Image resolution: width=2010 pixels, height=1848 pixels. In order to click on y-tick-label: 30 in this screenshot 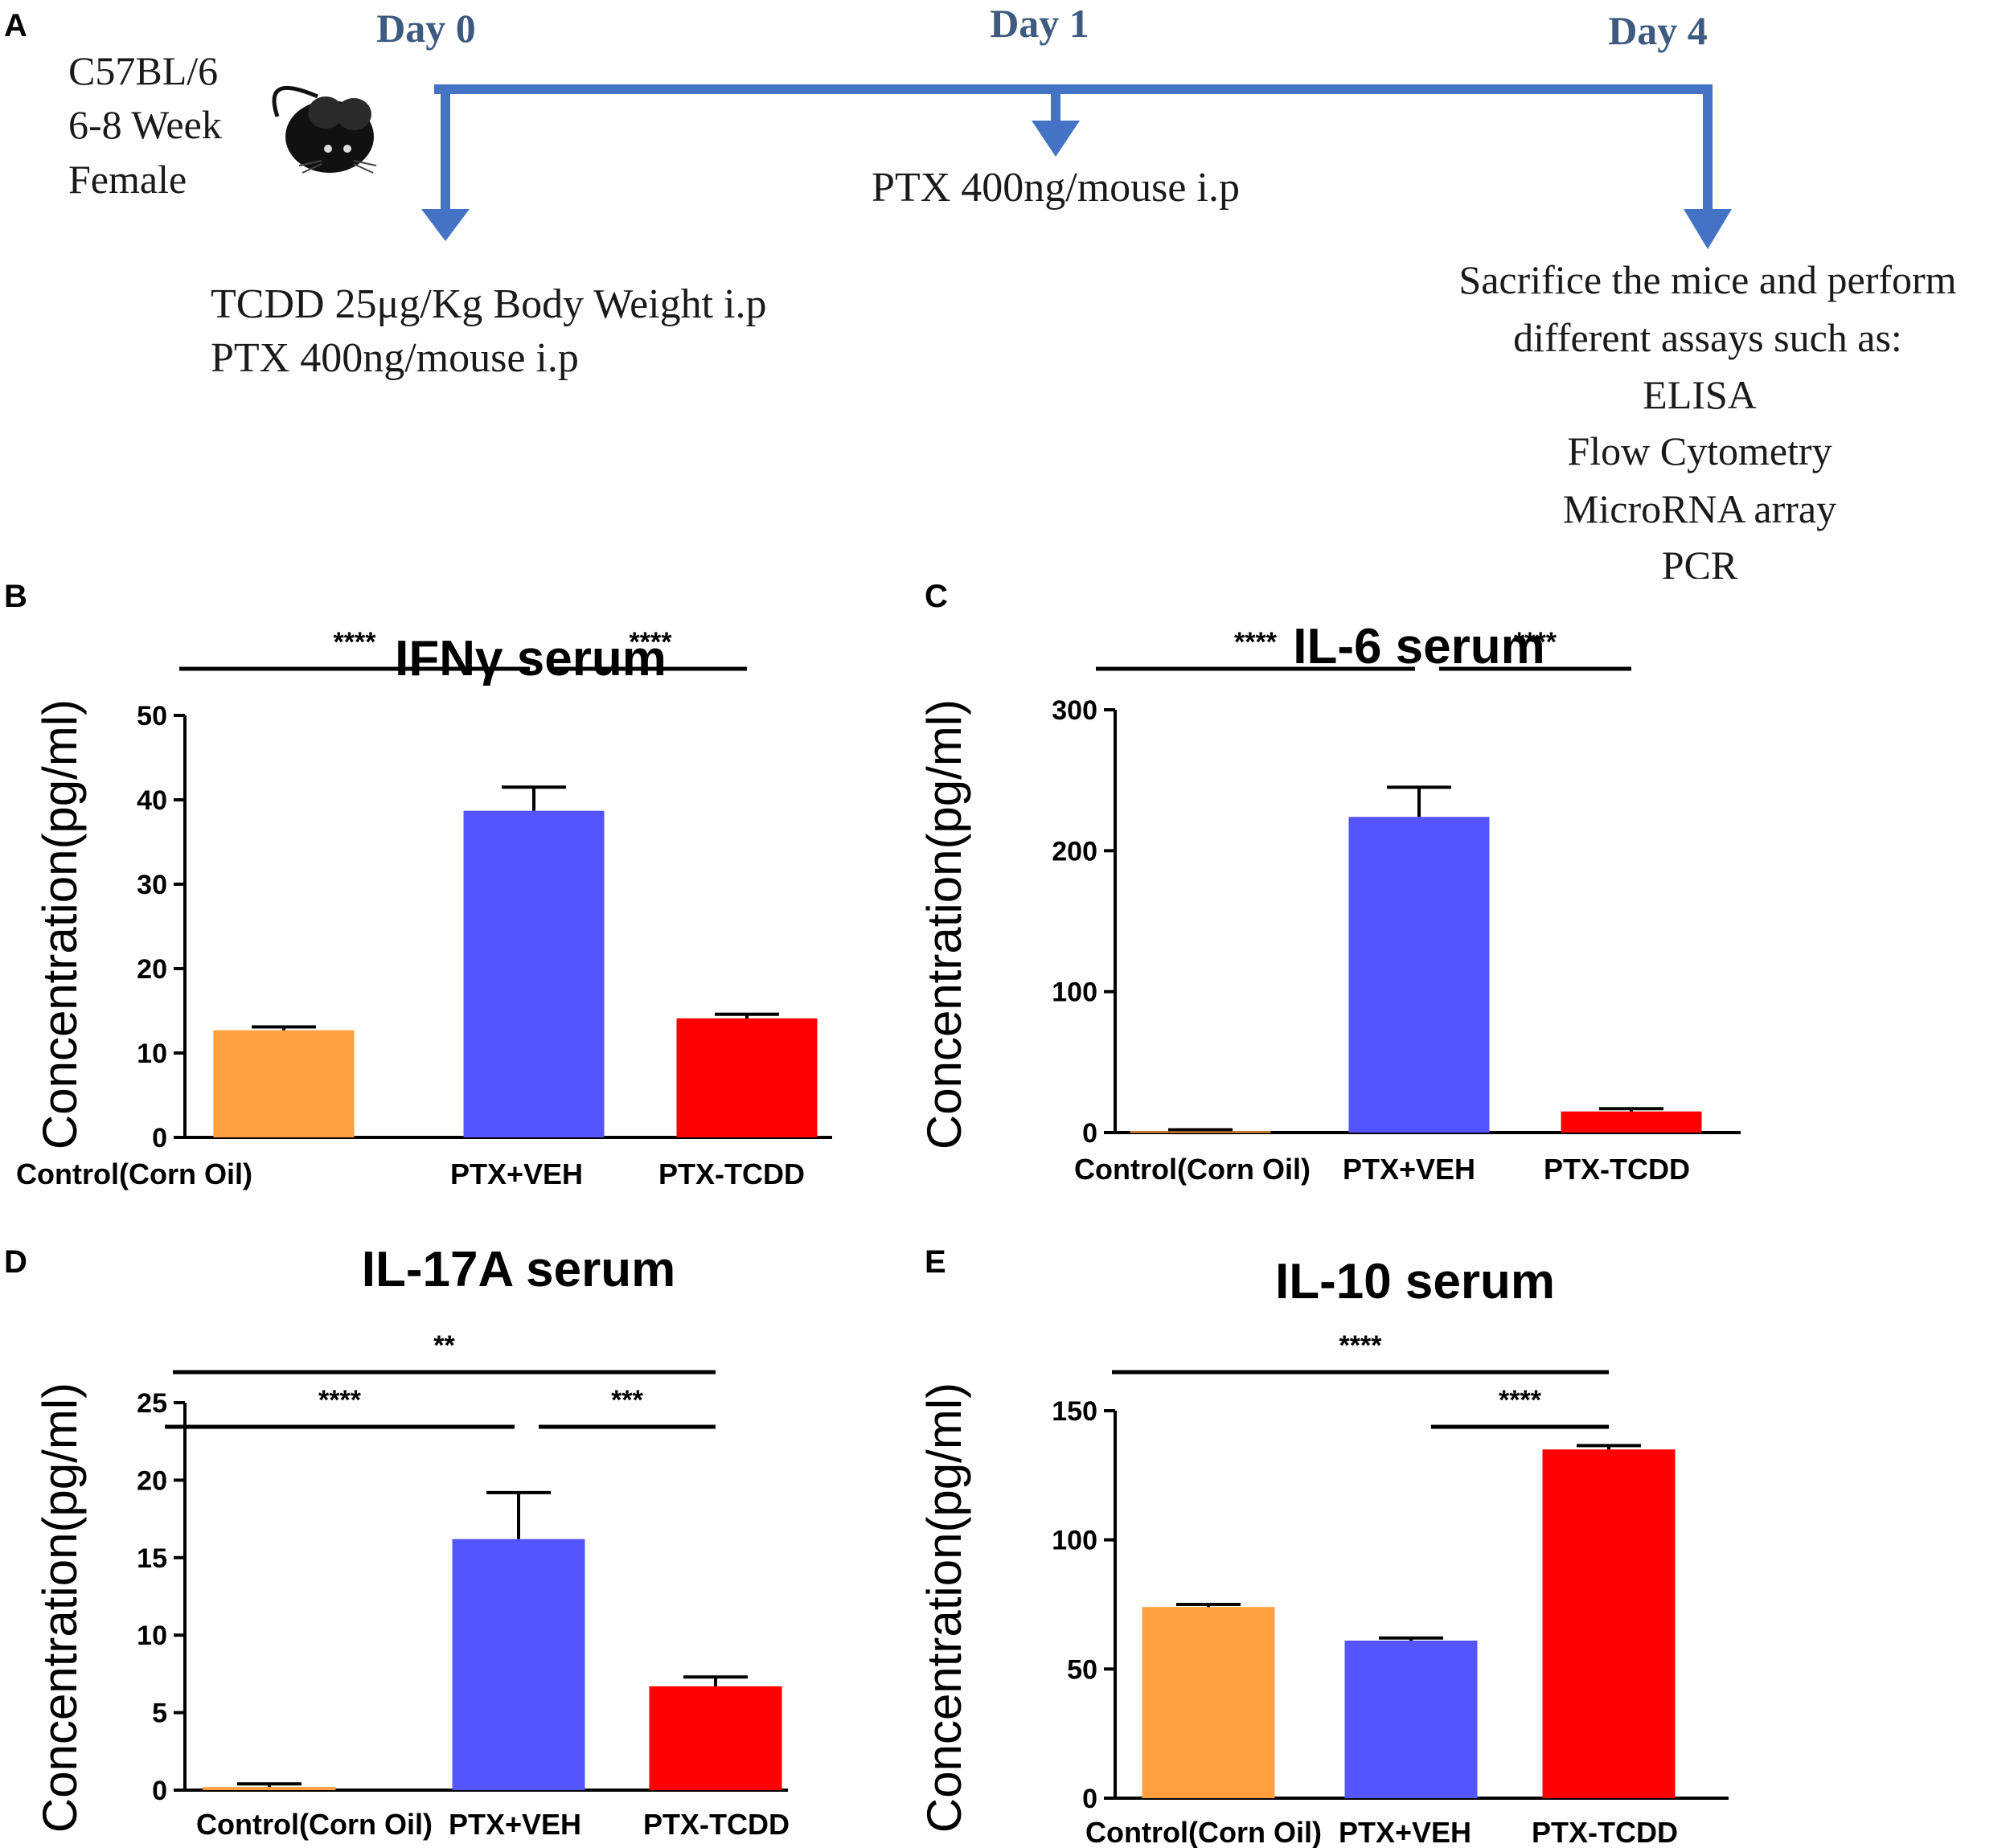, I will do `click(152, 885)`.